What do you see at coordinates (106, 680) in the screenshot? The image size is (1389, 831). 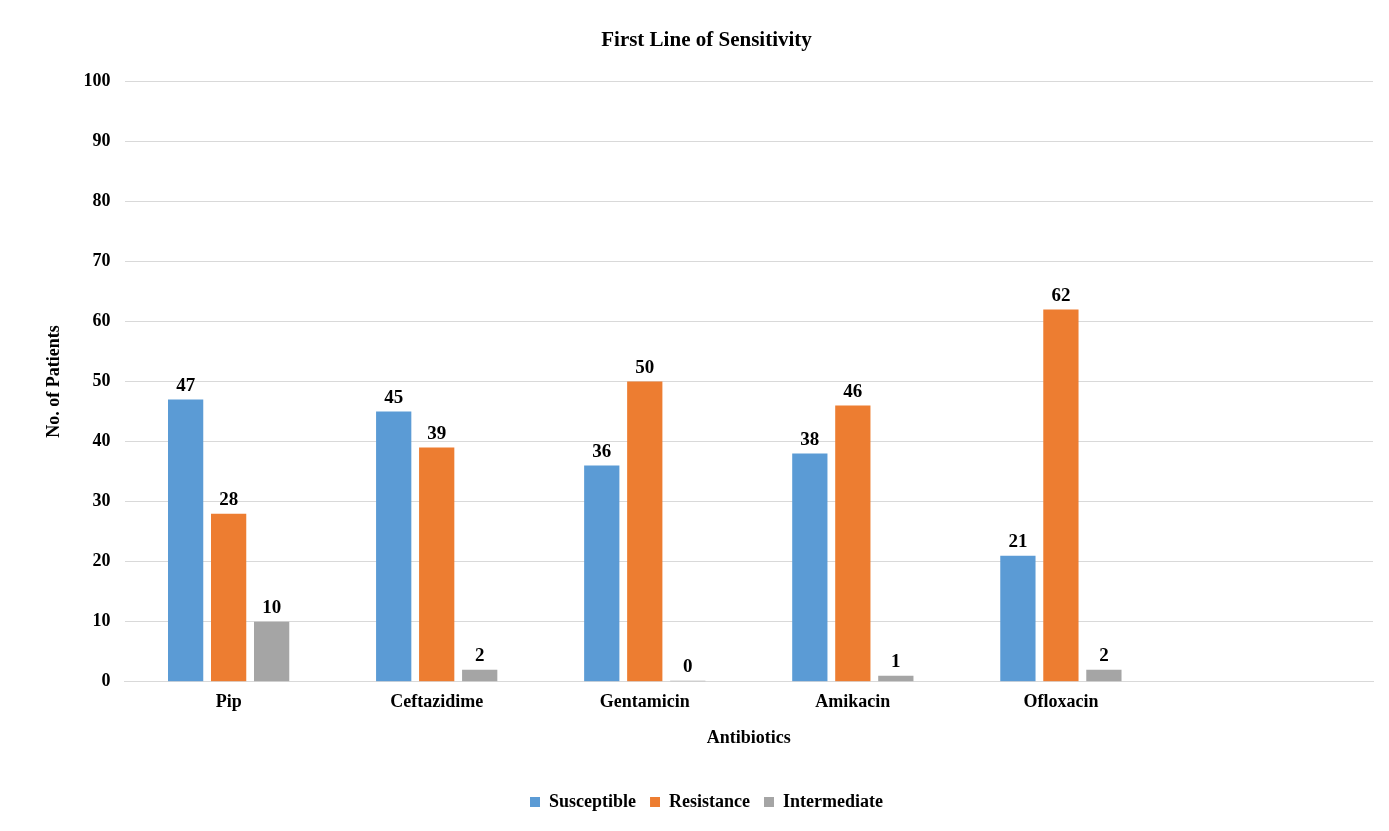 I see `y-tick-label: 0` at bounding box center [106, 680].